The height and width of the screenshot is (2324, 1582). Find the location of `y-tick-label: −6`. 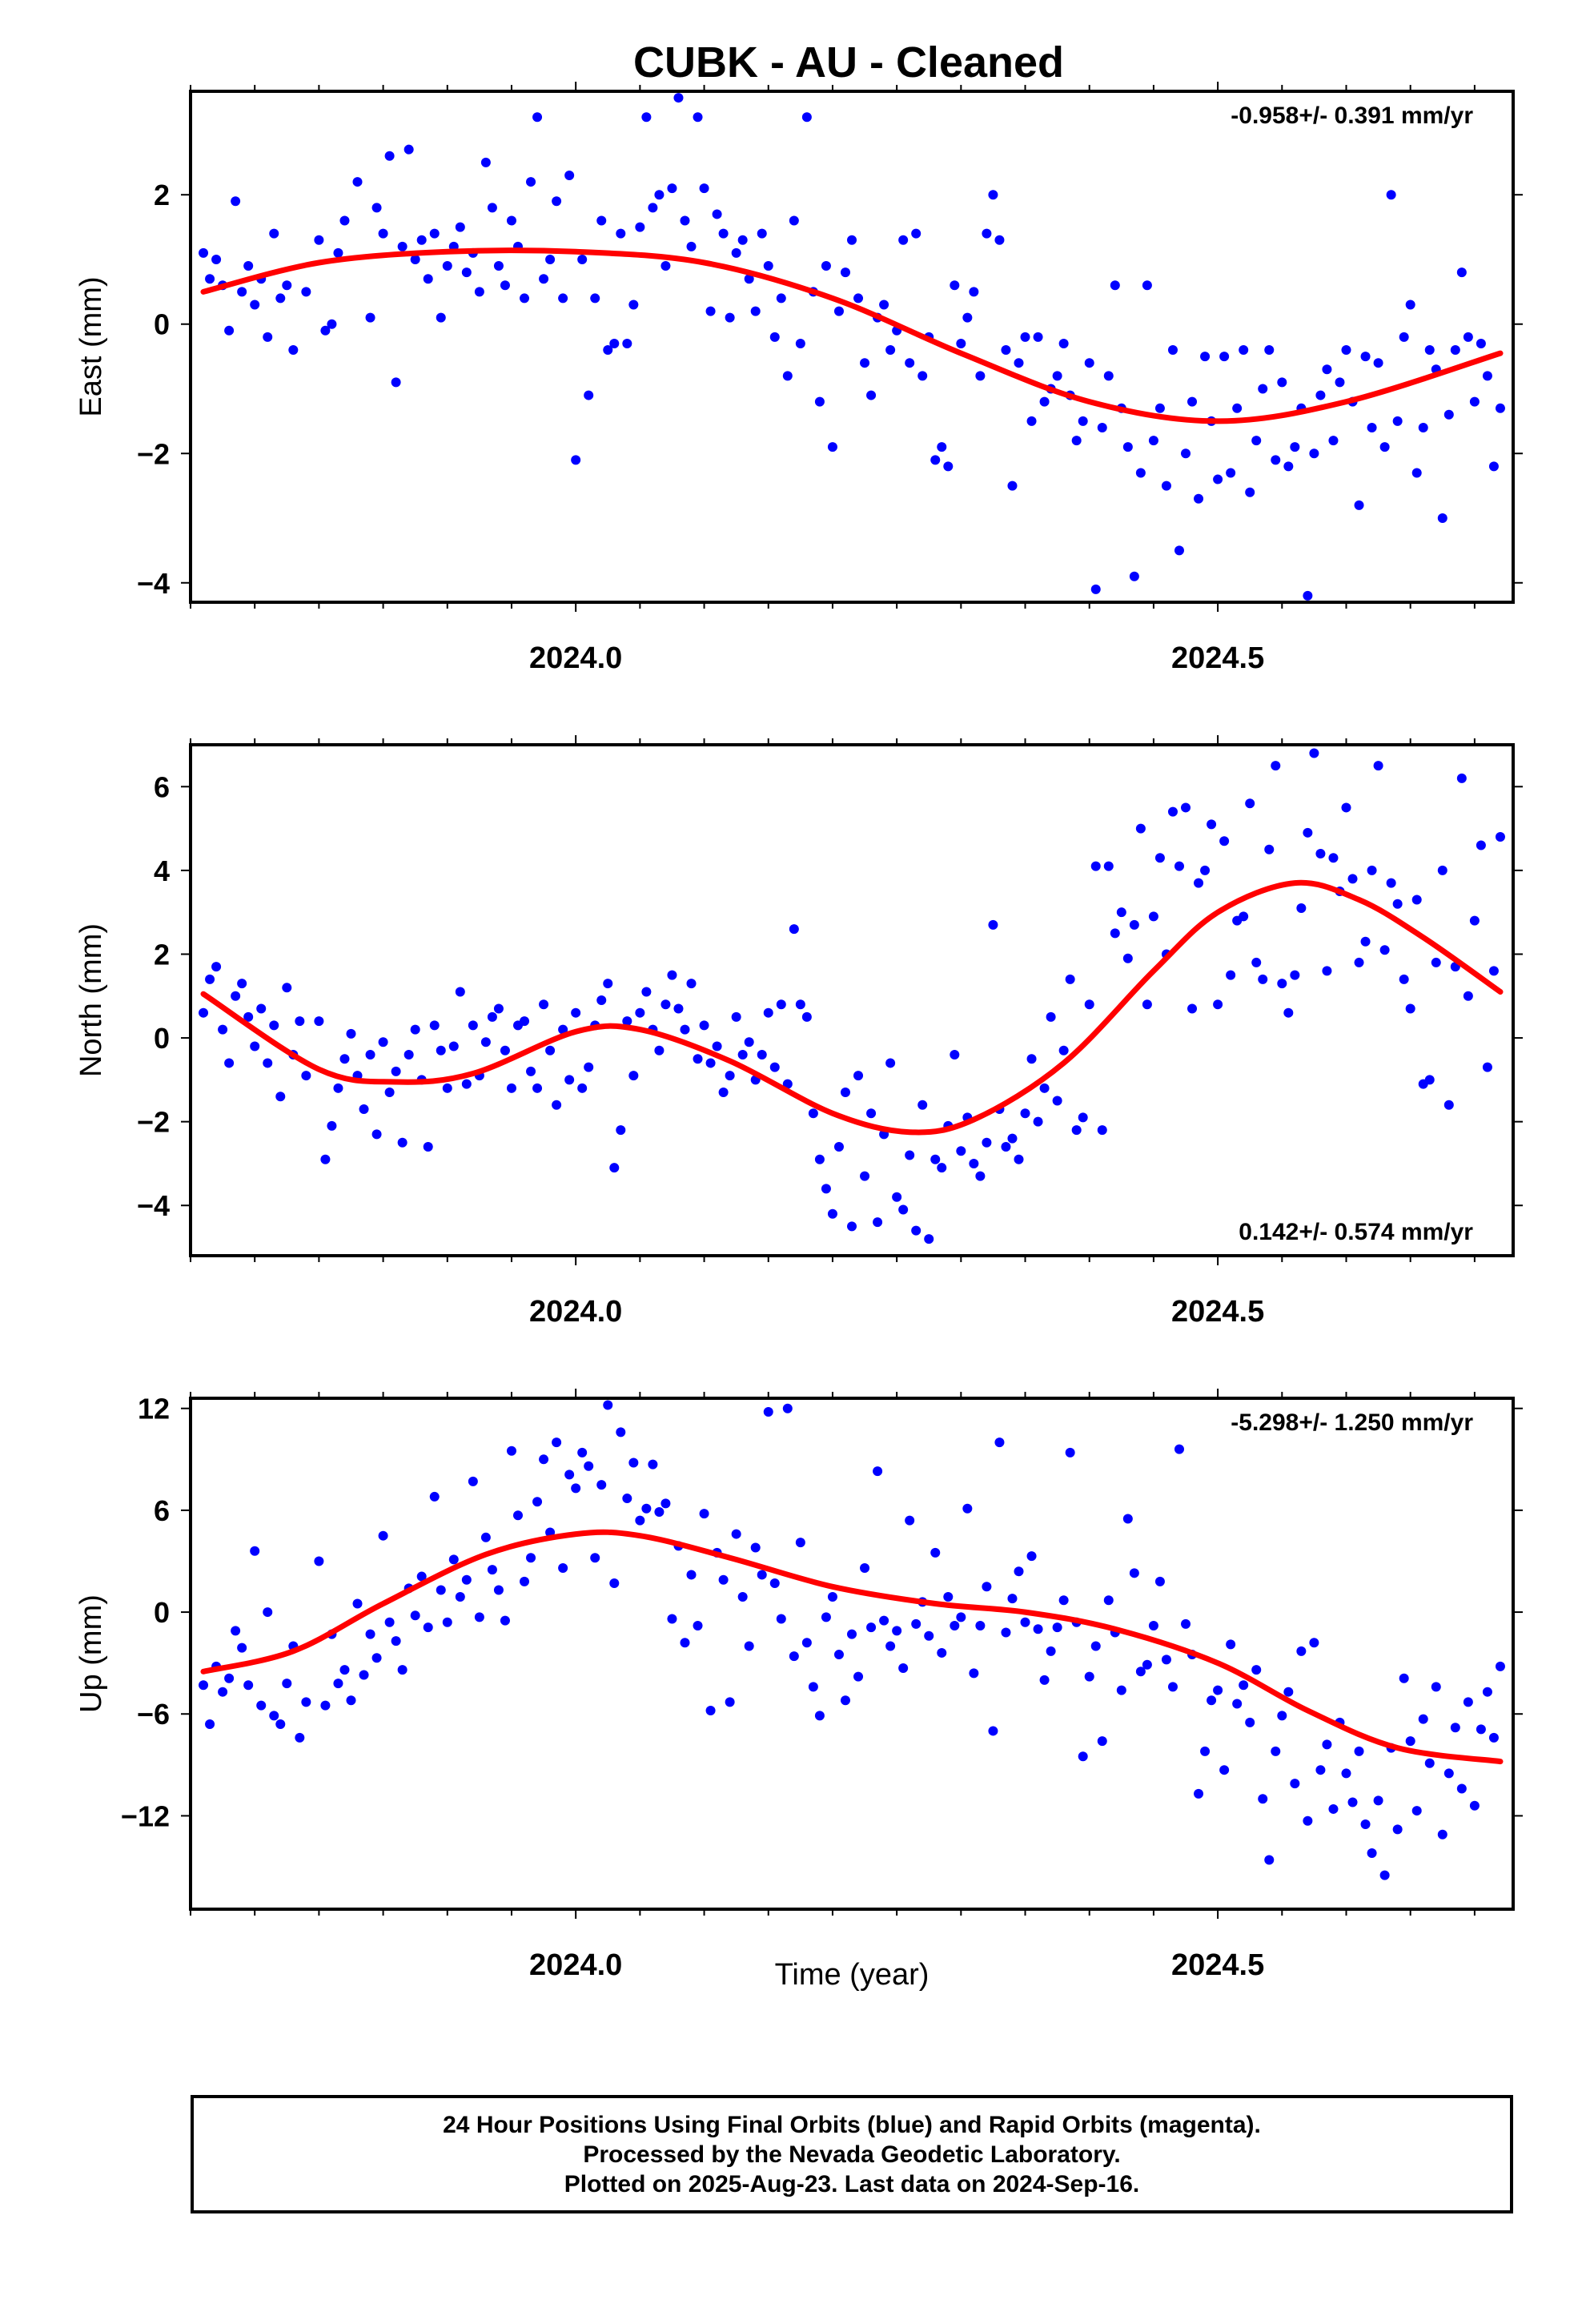

y-tick-label: −6 is located at coordinates (154, 1714).